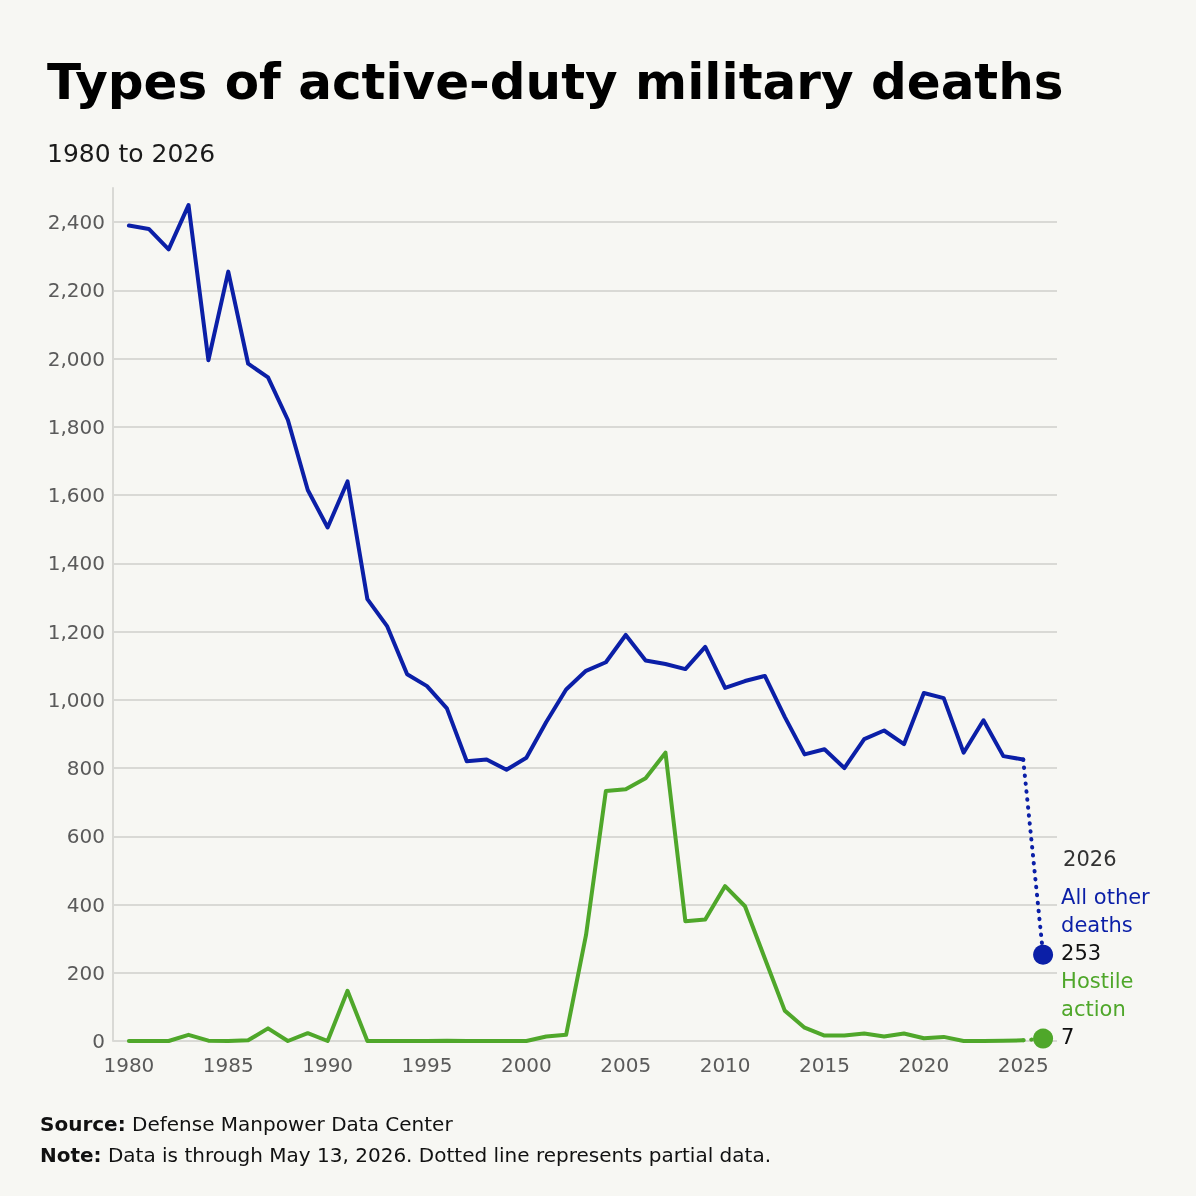 The image size is (1196, 1196). Describe the element at coordinates (406, 1155) in the screenshot. I see `text: Note: Data is through May 13, 2026. Dotted line represents partial data.` at that location.